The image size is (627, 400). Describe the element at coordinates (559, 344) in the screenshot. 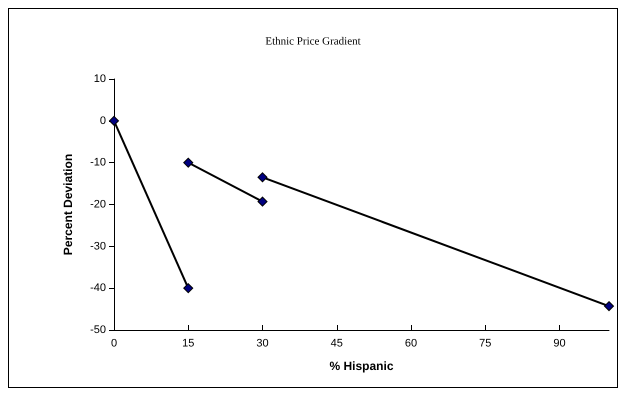

I see `x-tick-label: 90` at that location.